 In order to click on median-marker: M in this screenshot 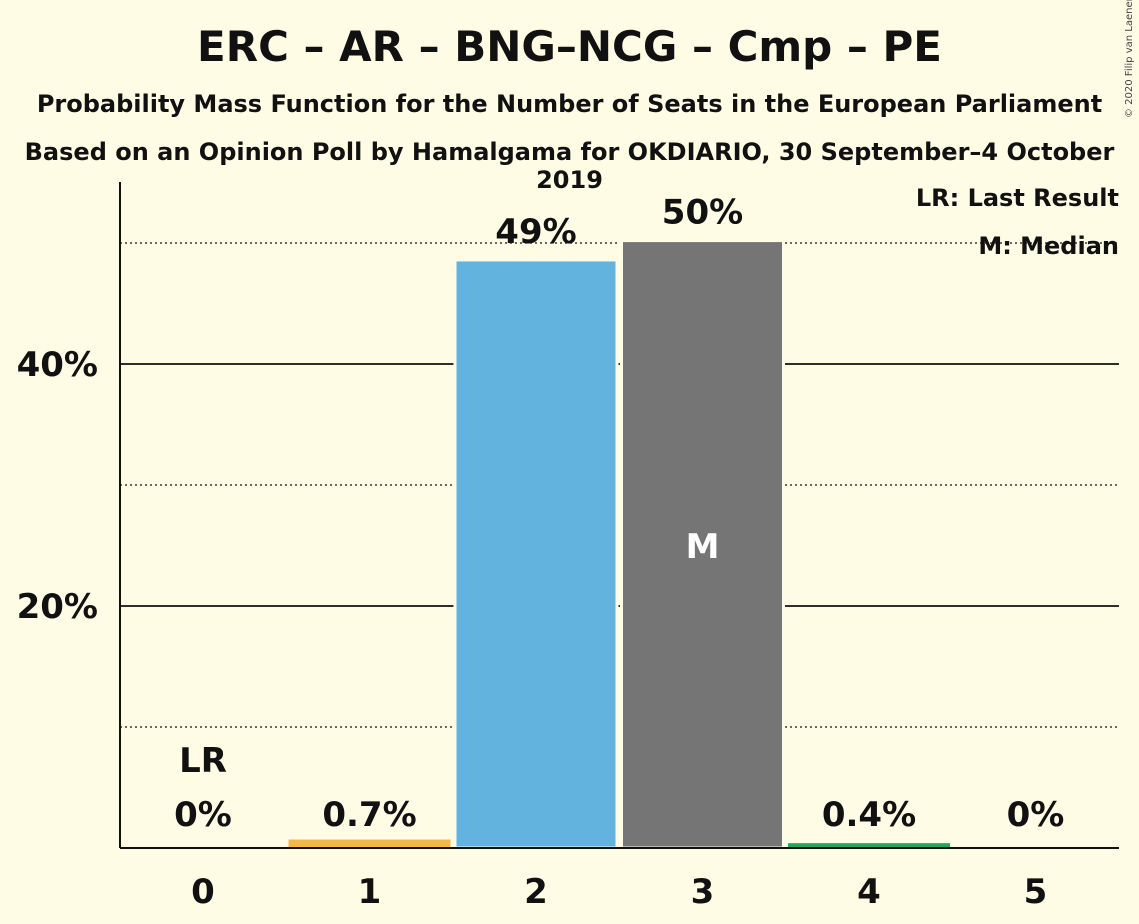, I will do `click(703, 547)`.